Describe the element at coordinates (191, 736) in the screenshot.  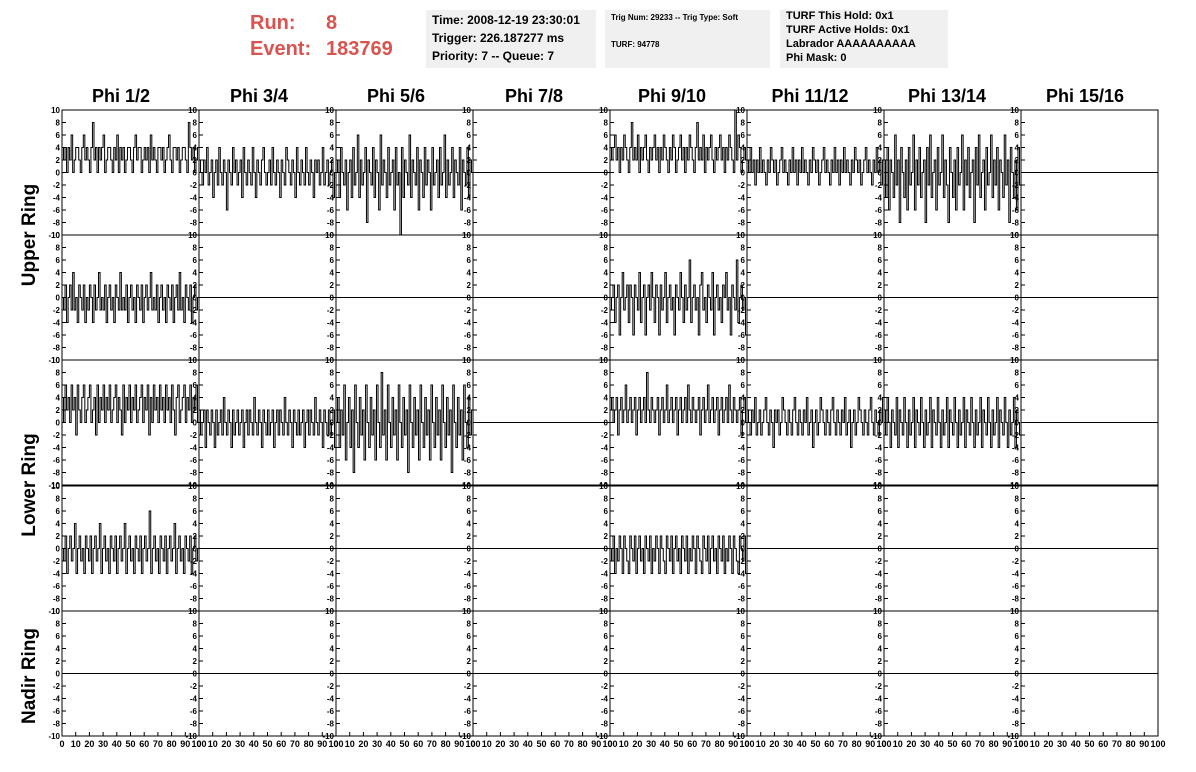
I see `y-tick-label: -10` at that location.